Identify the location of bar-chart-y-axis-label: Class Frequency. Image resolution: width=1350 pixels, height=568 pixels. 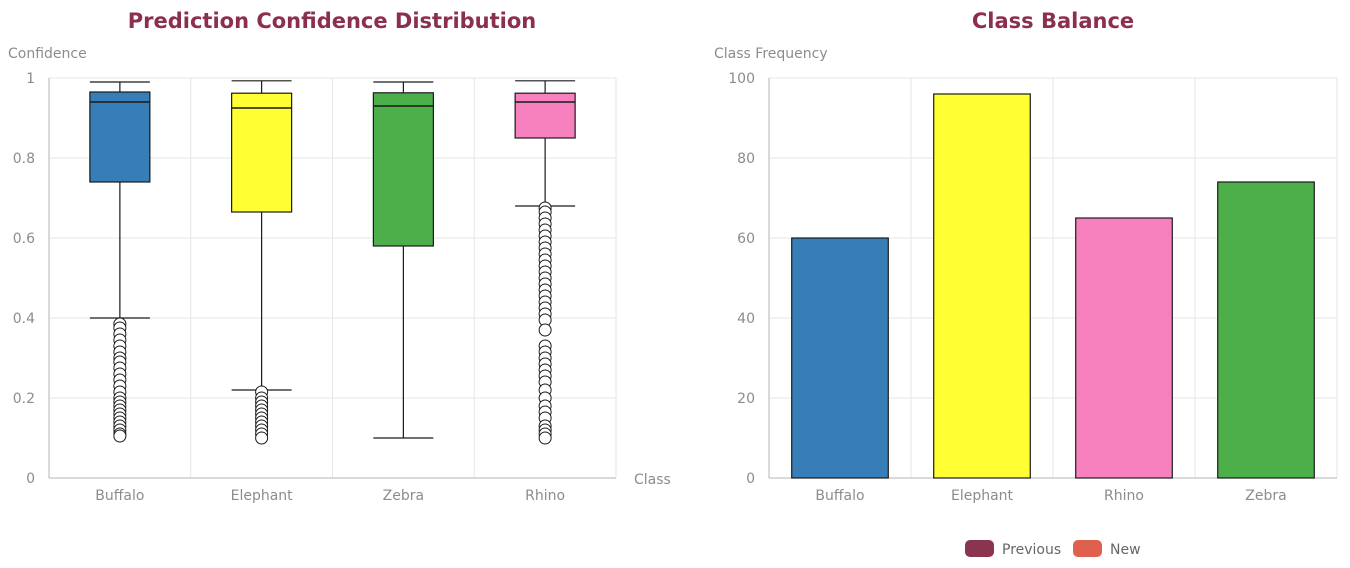
(771, 54).